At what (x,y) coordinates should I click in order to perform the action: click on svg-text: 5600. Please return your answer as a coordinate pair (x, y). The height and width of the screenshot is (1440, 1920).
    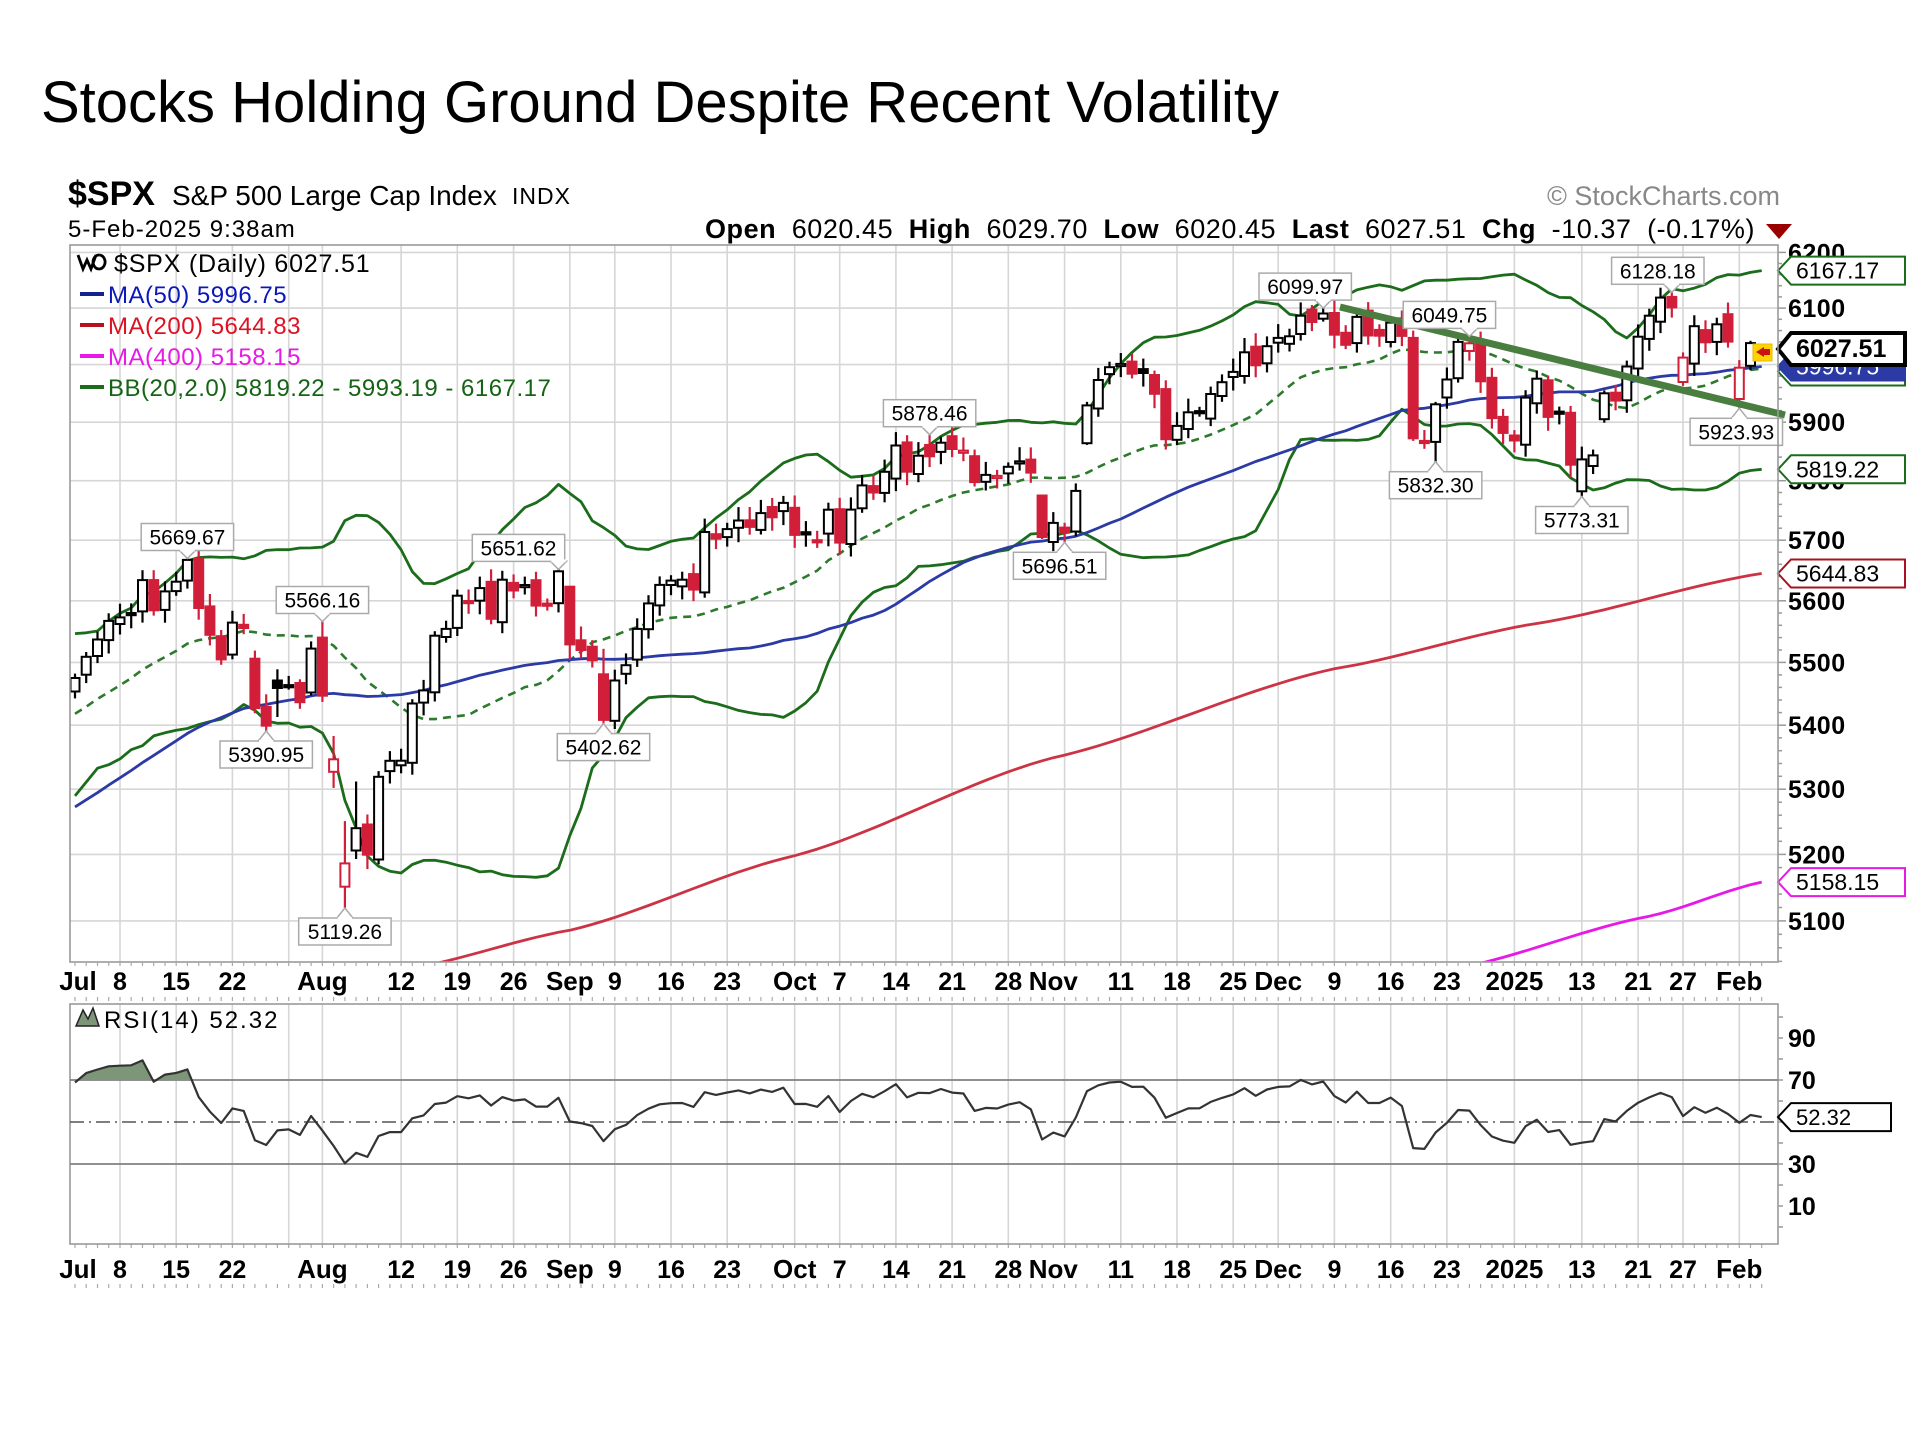
    Looking at the image, I should click on (1817, 602).